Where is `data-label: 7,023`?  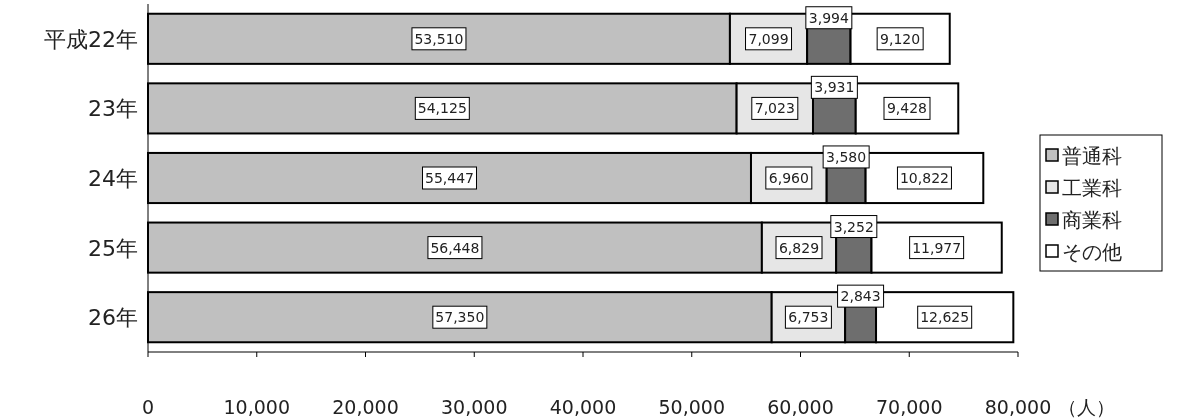
data-label: 7,023 is located at coordinates (774, 108).